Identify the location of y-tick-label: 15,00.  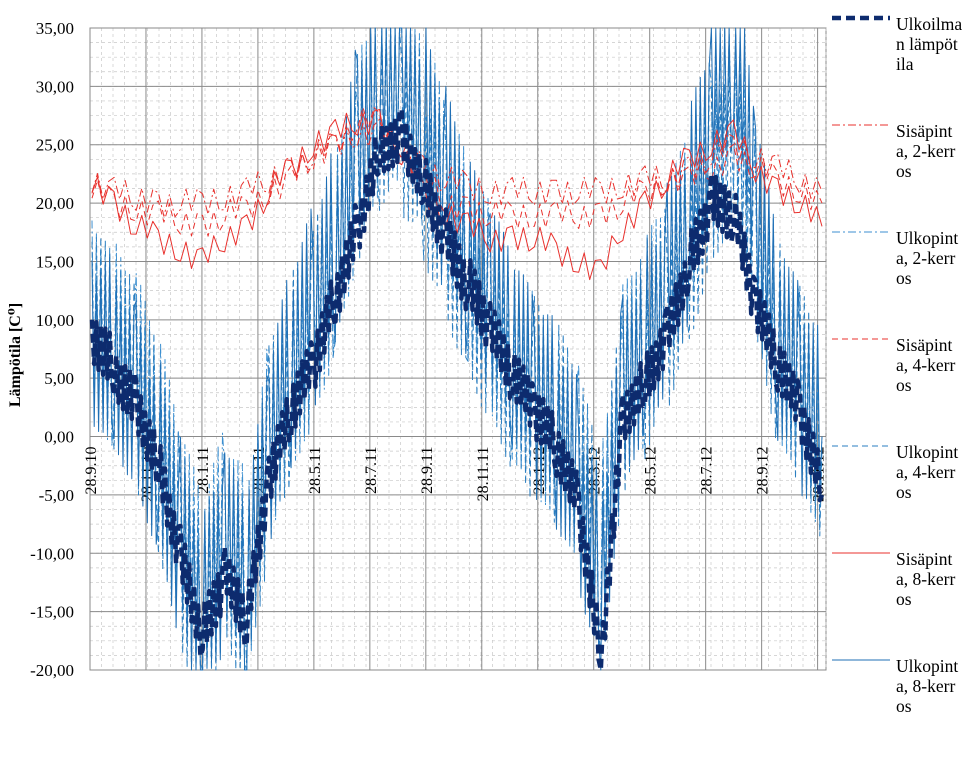
(55, 261).